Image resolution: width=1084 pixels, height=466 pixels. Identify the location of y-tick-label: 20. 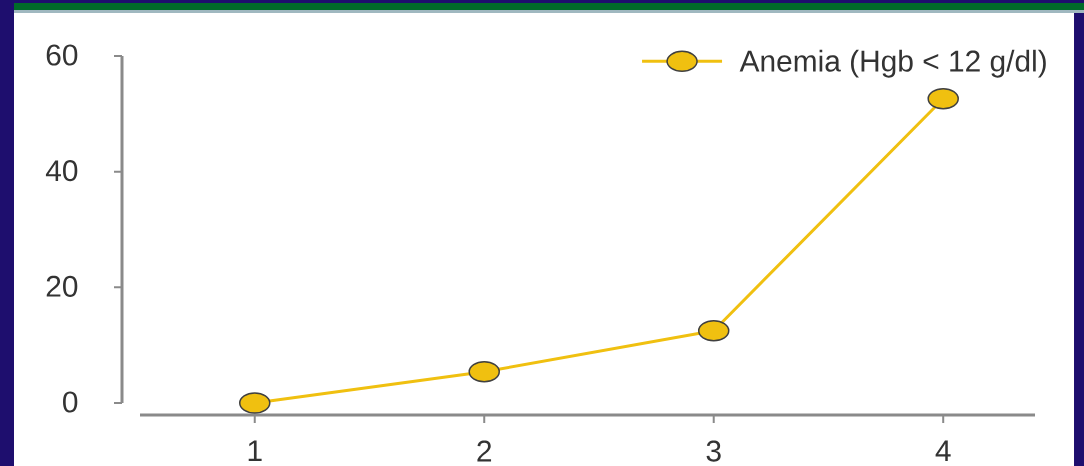
(62, 286).